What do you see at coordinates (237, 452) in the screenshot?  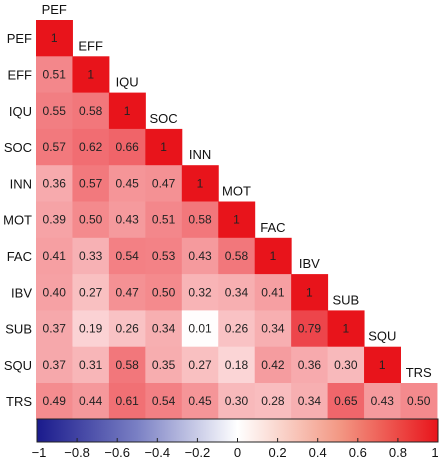 I see `colorbar-tick-label: 0` at bounding box center [237, 452].